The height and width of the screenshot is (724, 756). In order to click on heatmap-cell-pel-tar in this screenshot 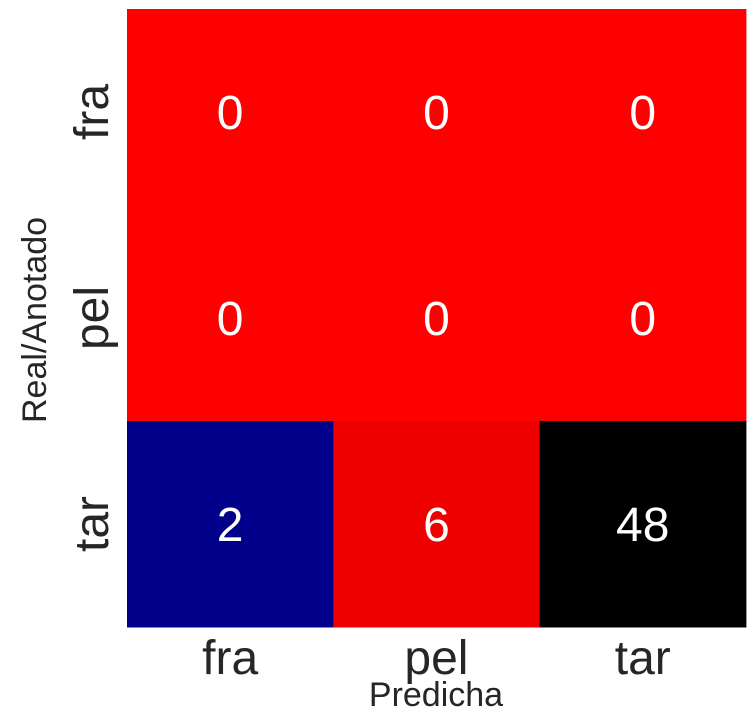, I will do `click(643, 318)`.